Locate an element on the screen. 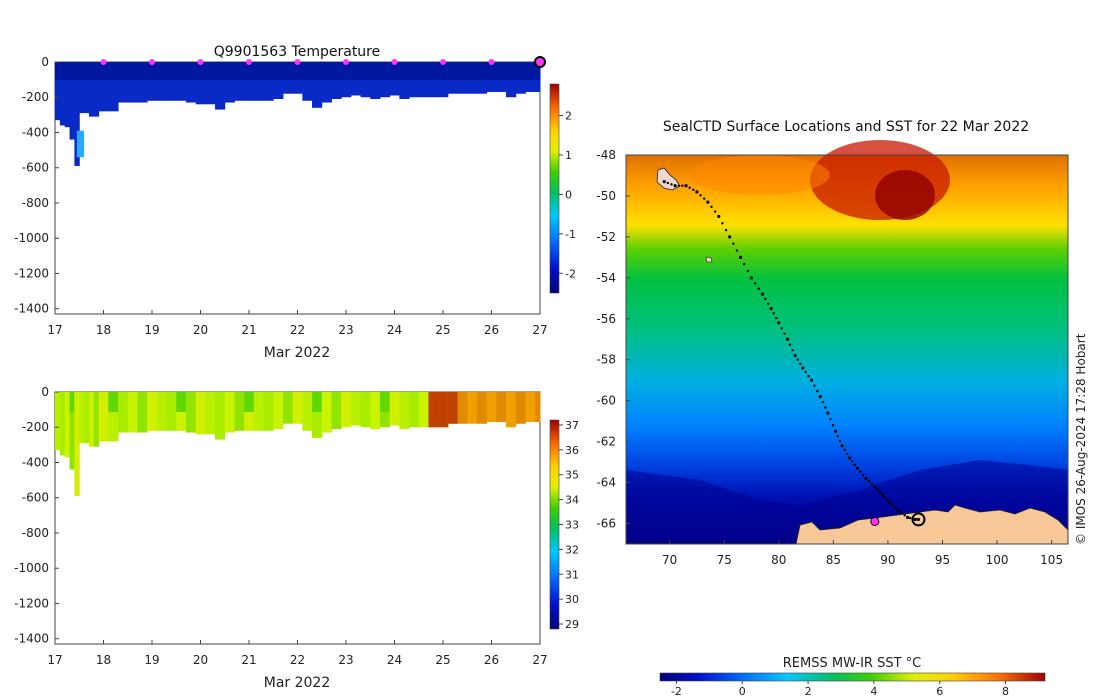  map-x-axis: 70 75 80 85 90 95 100 105 is located at coordinates (862, 553).